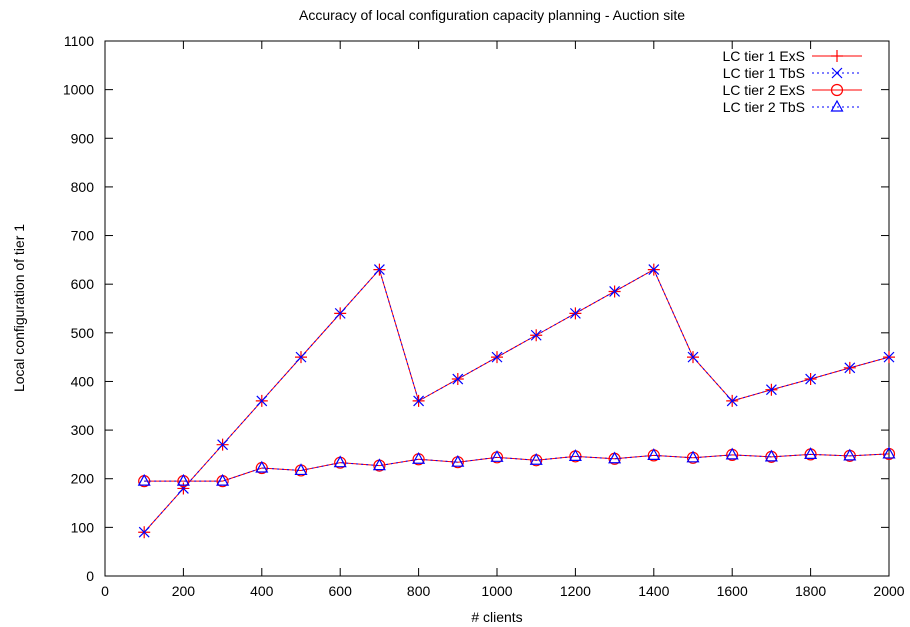  Describe the element at coordinates (19, 308) in the screenshot. I see `y-axis-label: Local configuration of tier 1` at that location.